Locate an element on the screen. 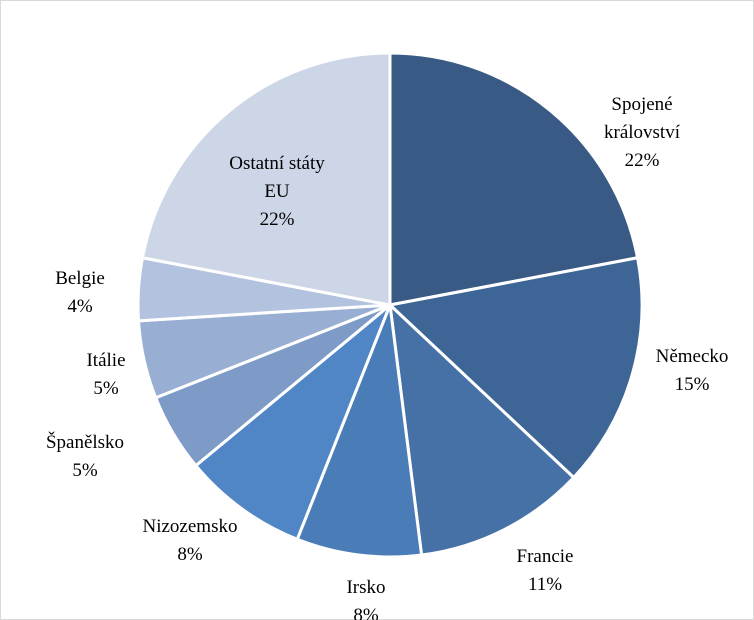  pie-slice-nemecko is located at coordinates (516, 368).